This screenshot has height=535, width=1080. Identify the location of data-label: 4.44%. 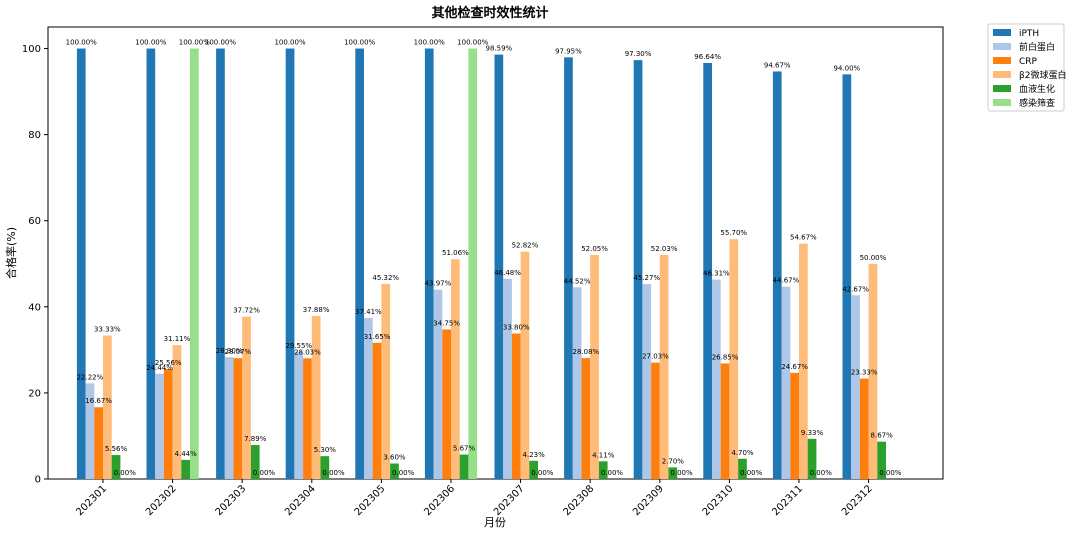
(186, 454).